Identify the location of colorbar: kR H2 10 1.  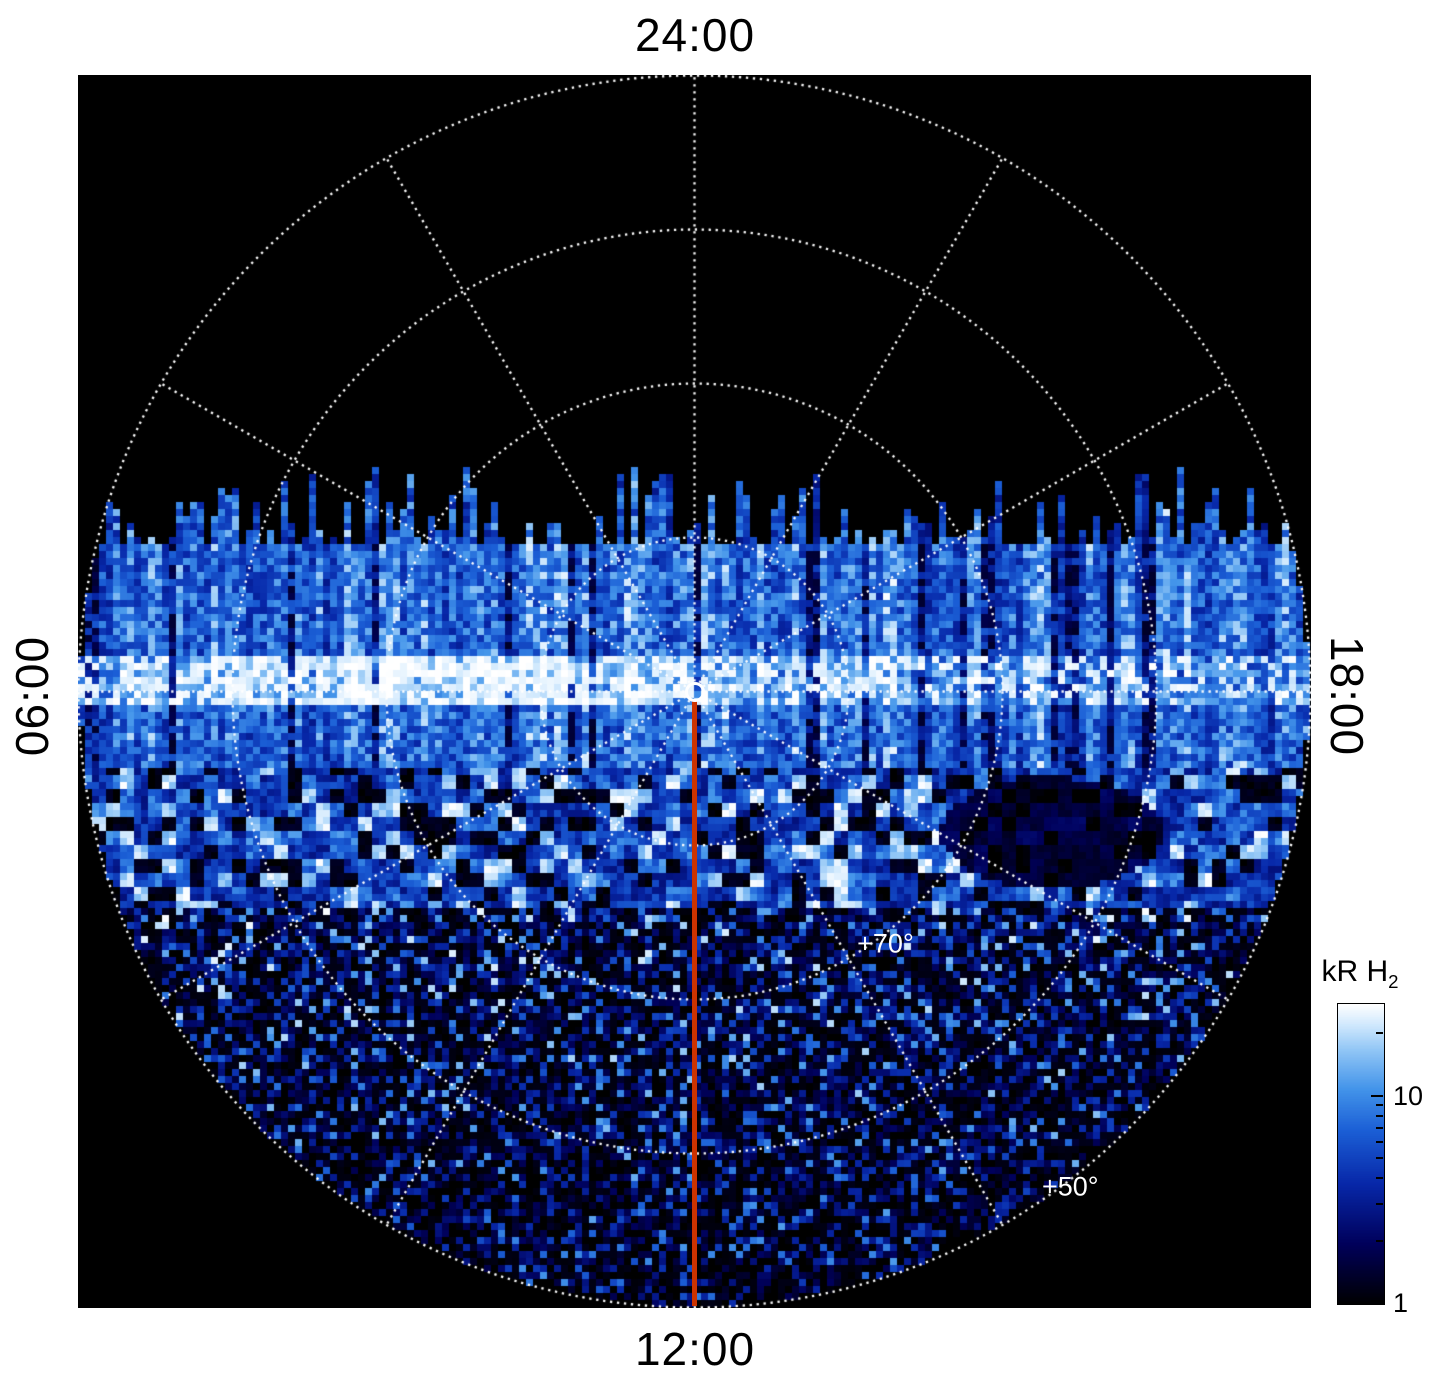
(1372, 1136).